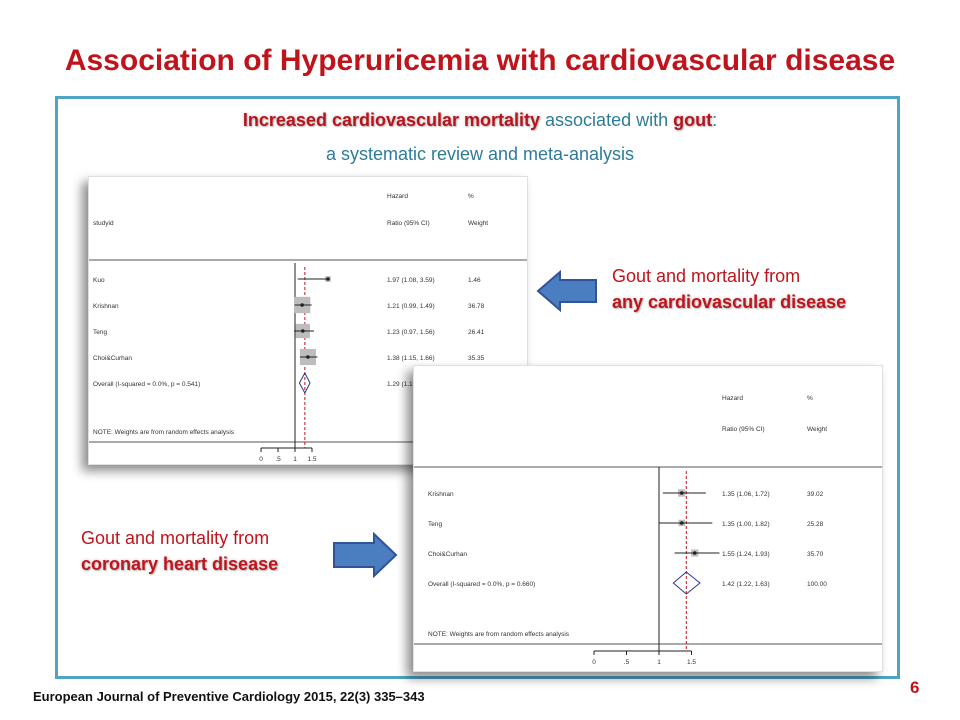  What do you see at coordinates (729, 302) in the screenshot?
I see `callout-any-cvd-line2: any cardiovascular disease` at bounding box center [729, 302].